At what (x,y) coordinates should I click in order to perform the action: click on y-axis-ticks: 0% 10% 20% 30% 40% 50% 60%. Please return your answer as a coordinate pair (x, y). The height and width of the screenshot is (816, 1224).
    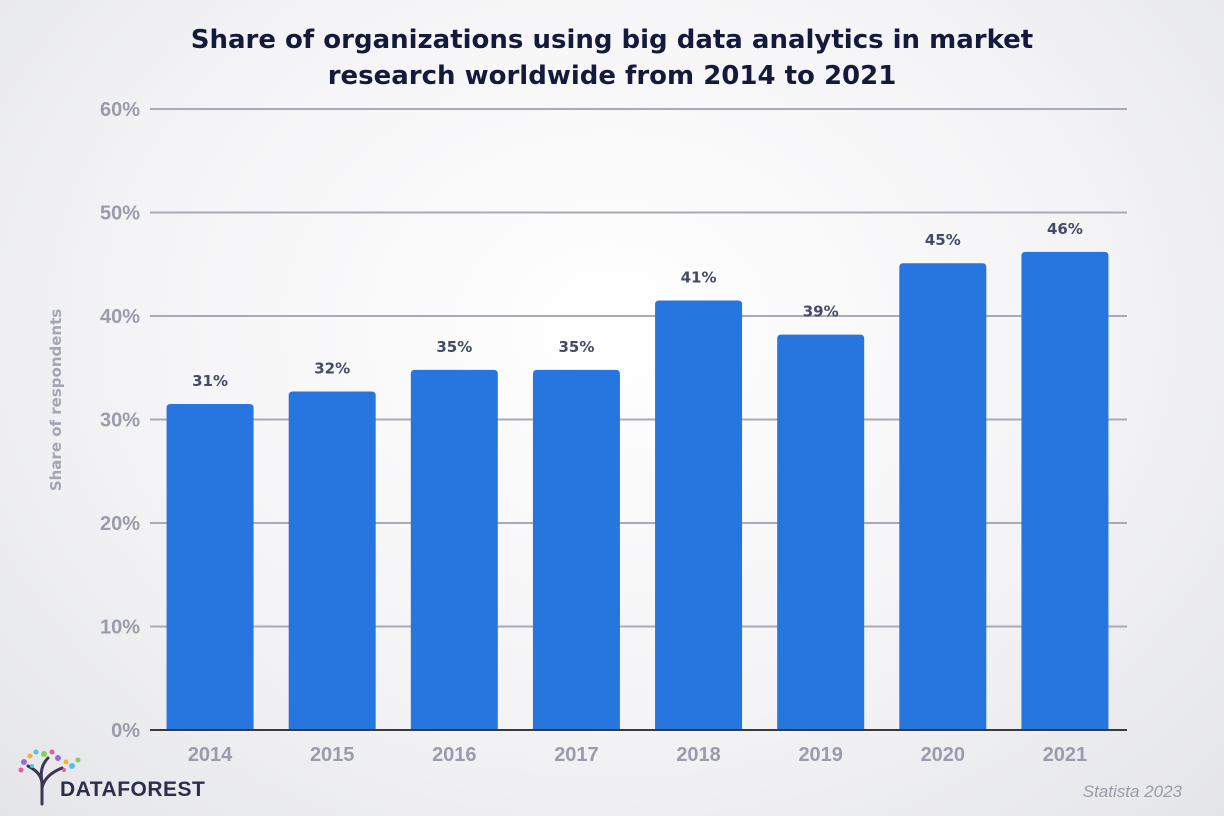
    Looking at the image, I should click on (120, 420).